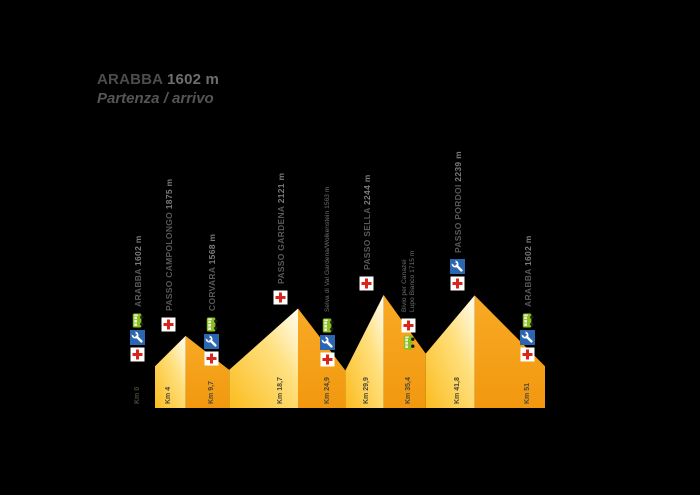  I want to click on waypoint-name: PASSO SELLA 2244 m, so click(366, 222).